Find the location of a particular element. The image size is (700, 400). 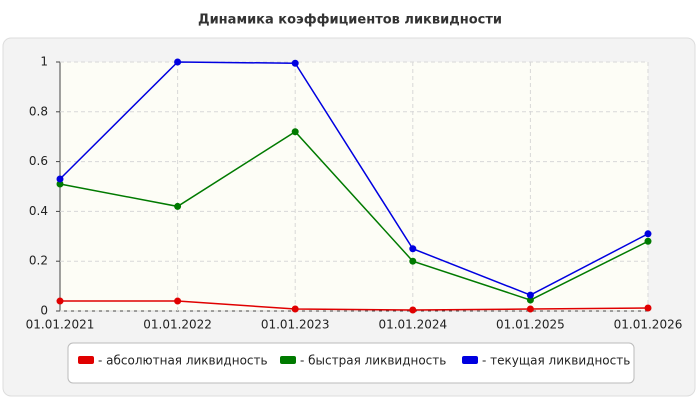

x-tick-label: 01.01.2023 is located at coordinates (295, 325).